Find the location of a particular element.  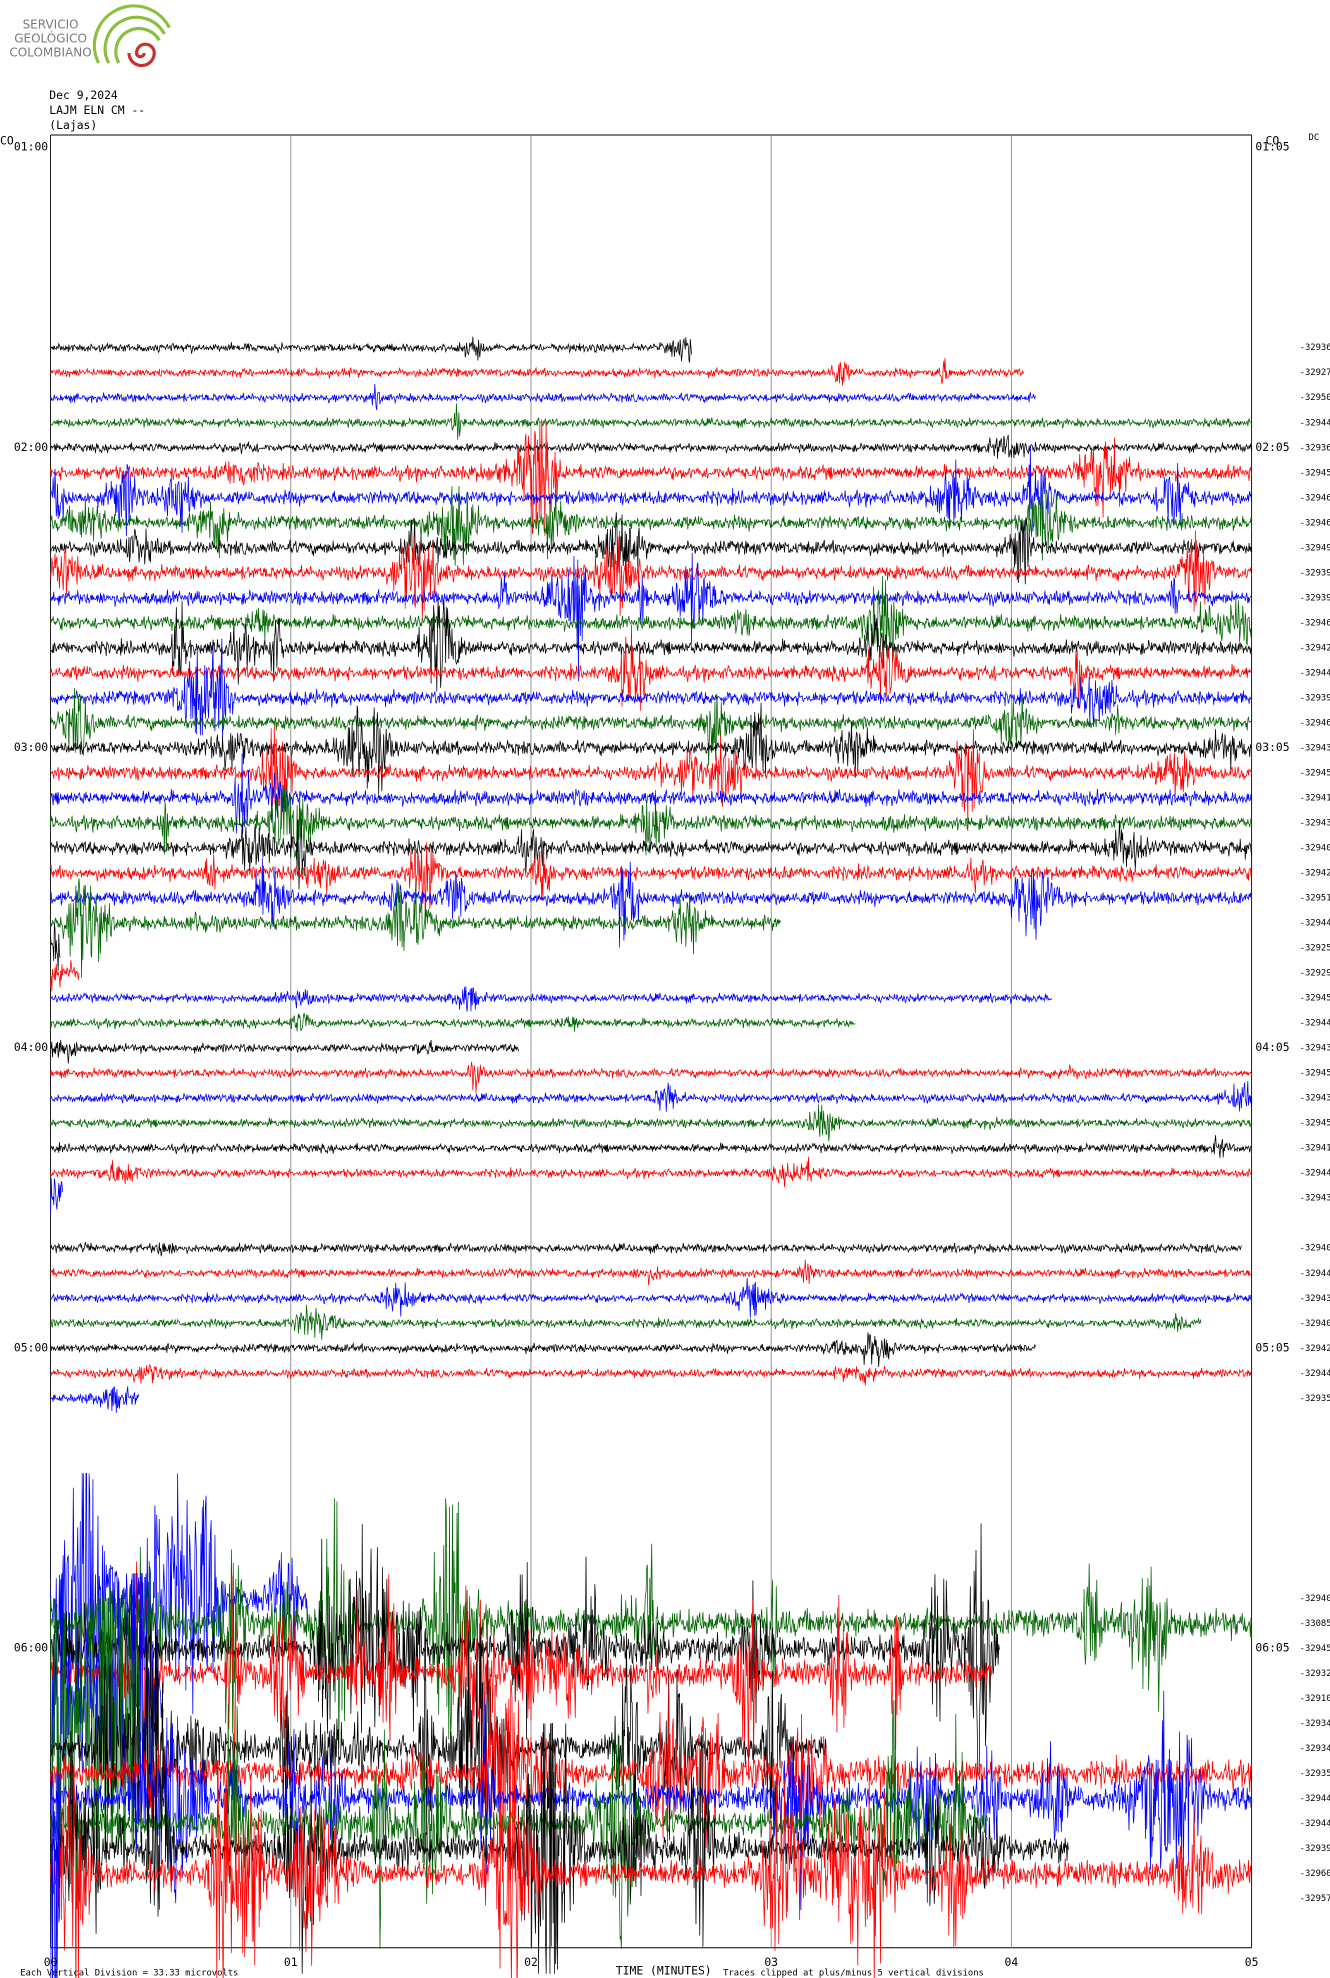

logo-text: COLOMBIANO is located at coordinates (50, 52).